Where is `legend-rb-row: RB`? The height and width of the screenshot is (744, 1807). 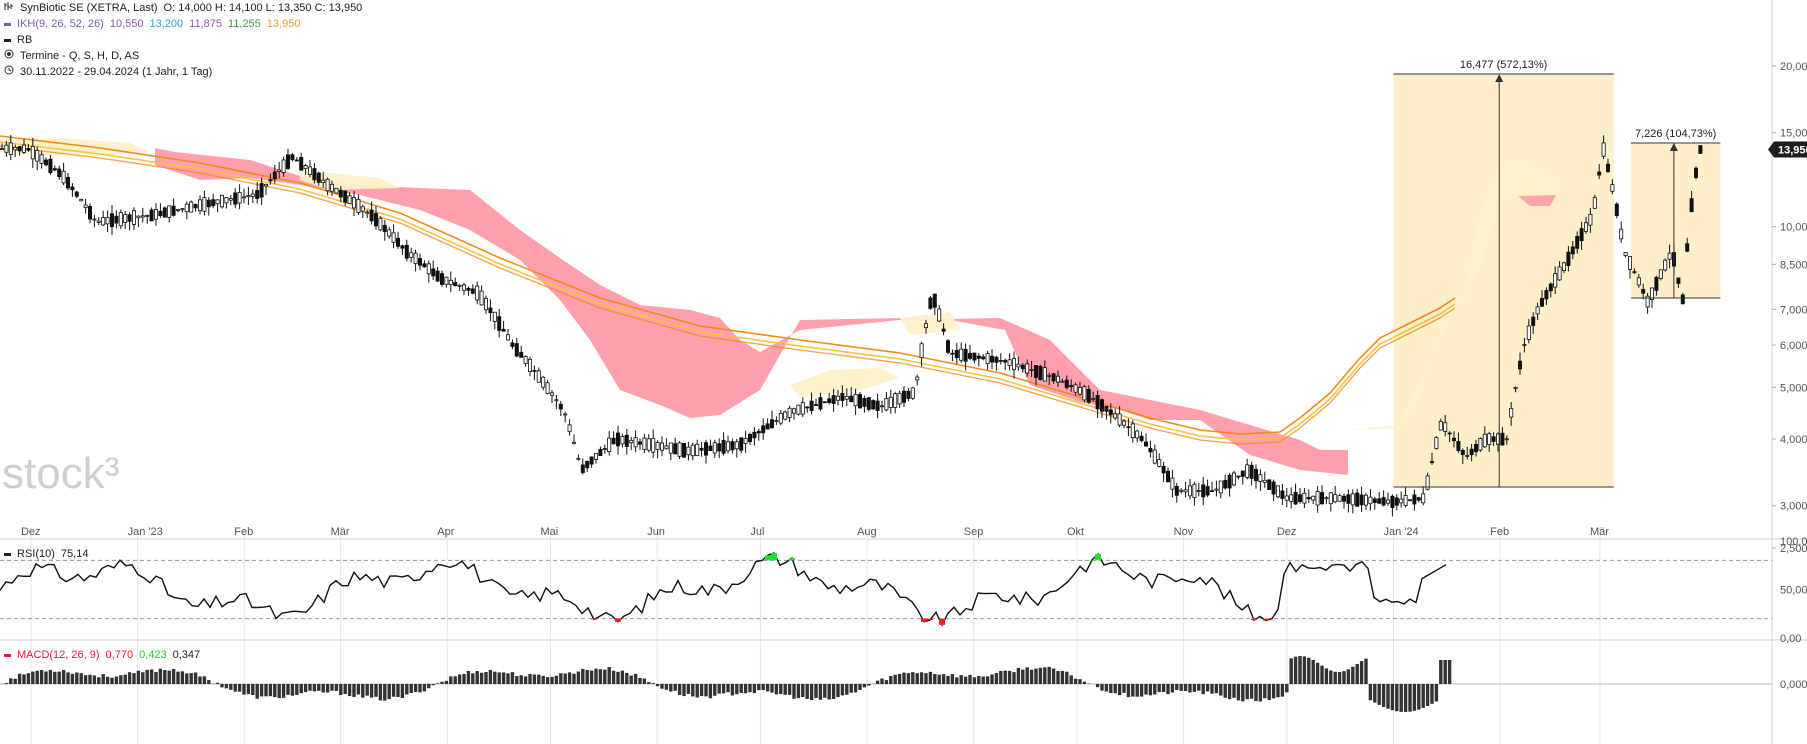
legend-rb-row: RB is located at coordinates (21, 40).